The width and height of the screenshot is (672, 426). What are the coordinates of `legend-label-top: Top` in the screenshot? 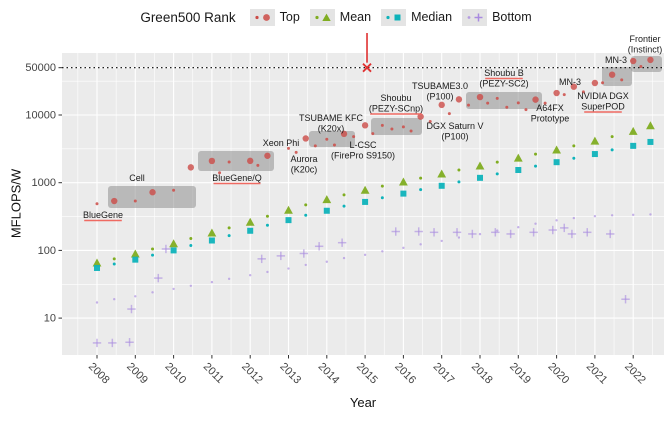 It's located at (289, 17).